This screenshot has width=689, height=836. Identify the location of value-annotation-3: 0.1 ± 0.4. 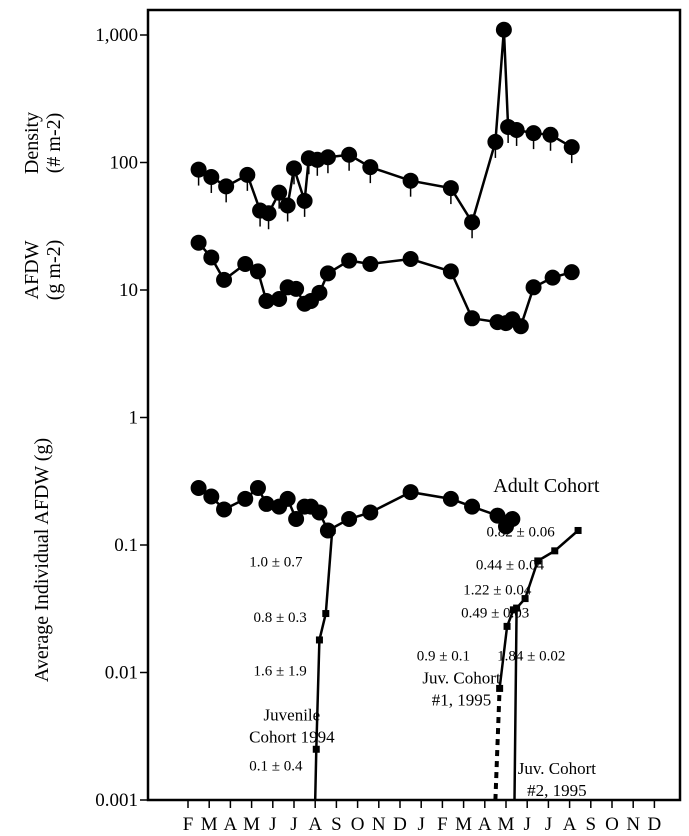
(276, 767).